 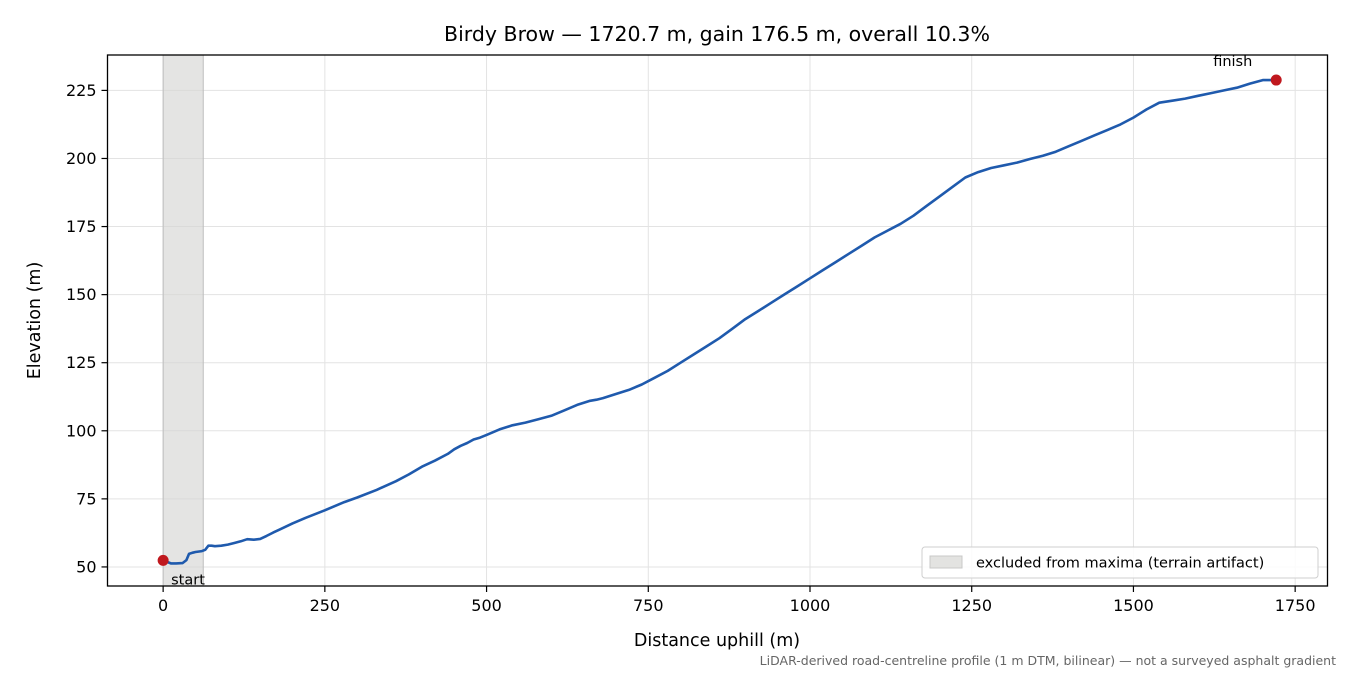 I want to click on legend-entry: excluded from maxima (terrain artifact), so click(x=1120, y=564).